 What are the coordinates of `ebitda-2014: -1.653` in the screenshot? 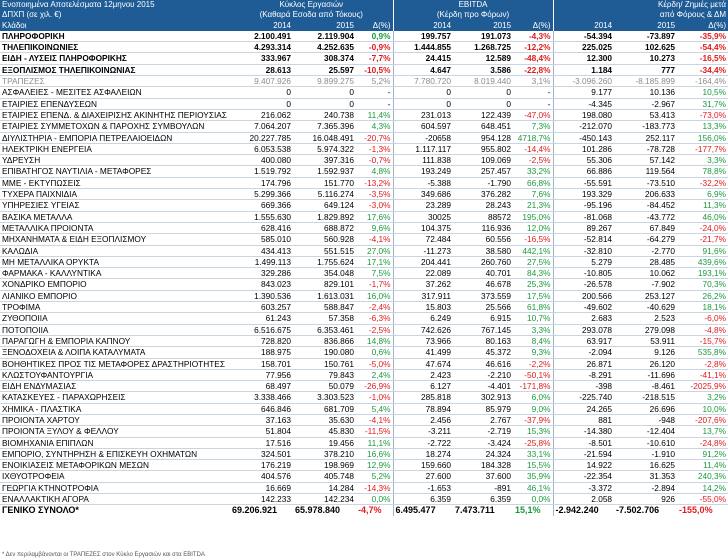 It's located at (423, 488).